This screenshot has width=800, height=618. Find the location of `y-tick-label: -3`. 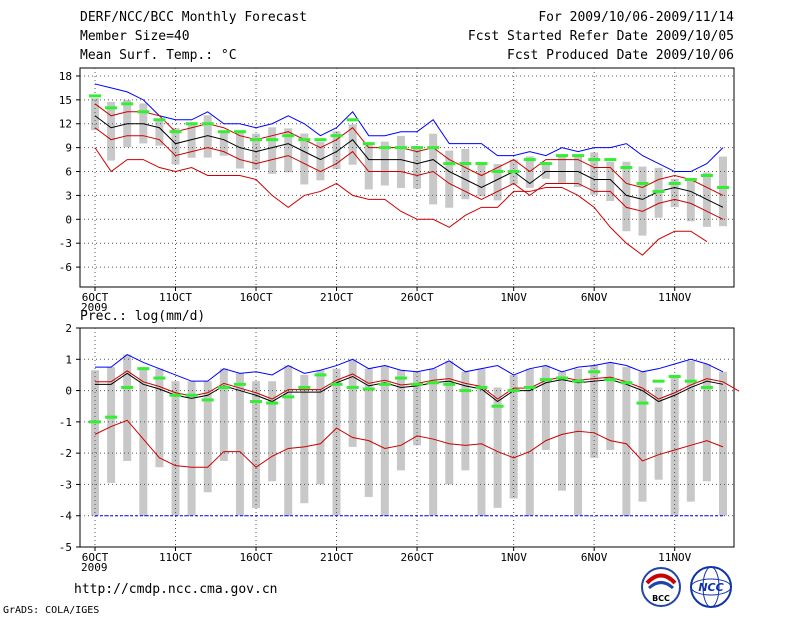

y-tick-label: -3 is located at coordinates (65, 484).